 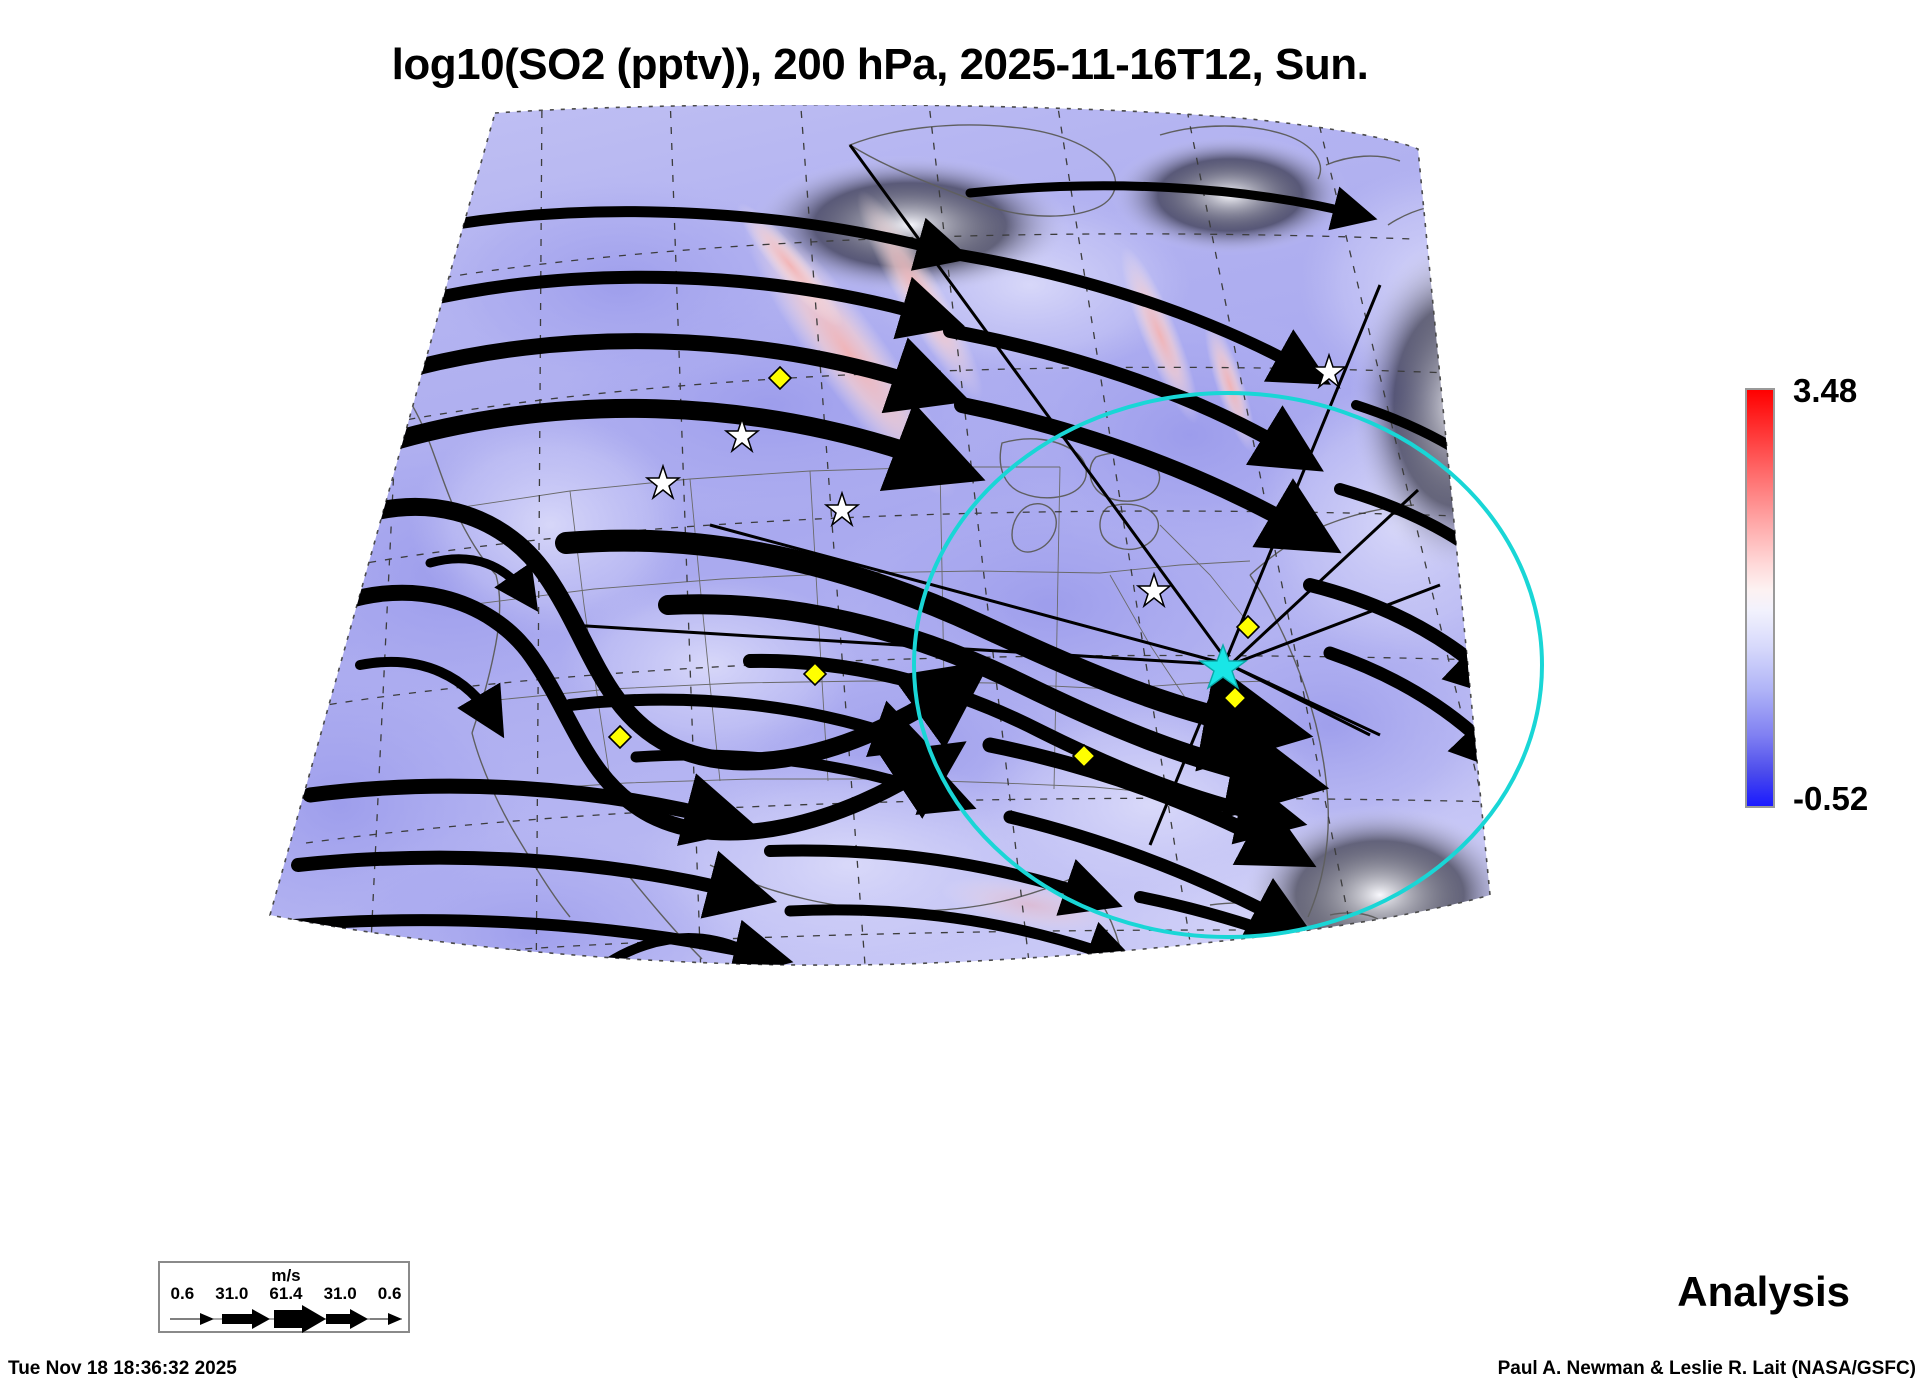 I want to click on analysis-label: Analysis, so click(x=1763, y=1291).